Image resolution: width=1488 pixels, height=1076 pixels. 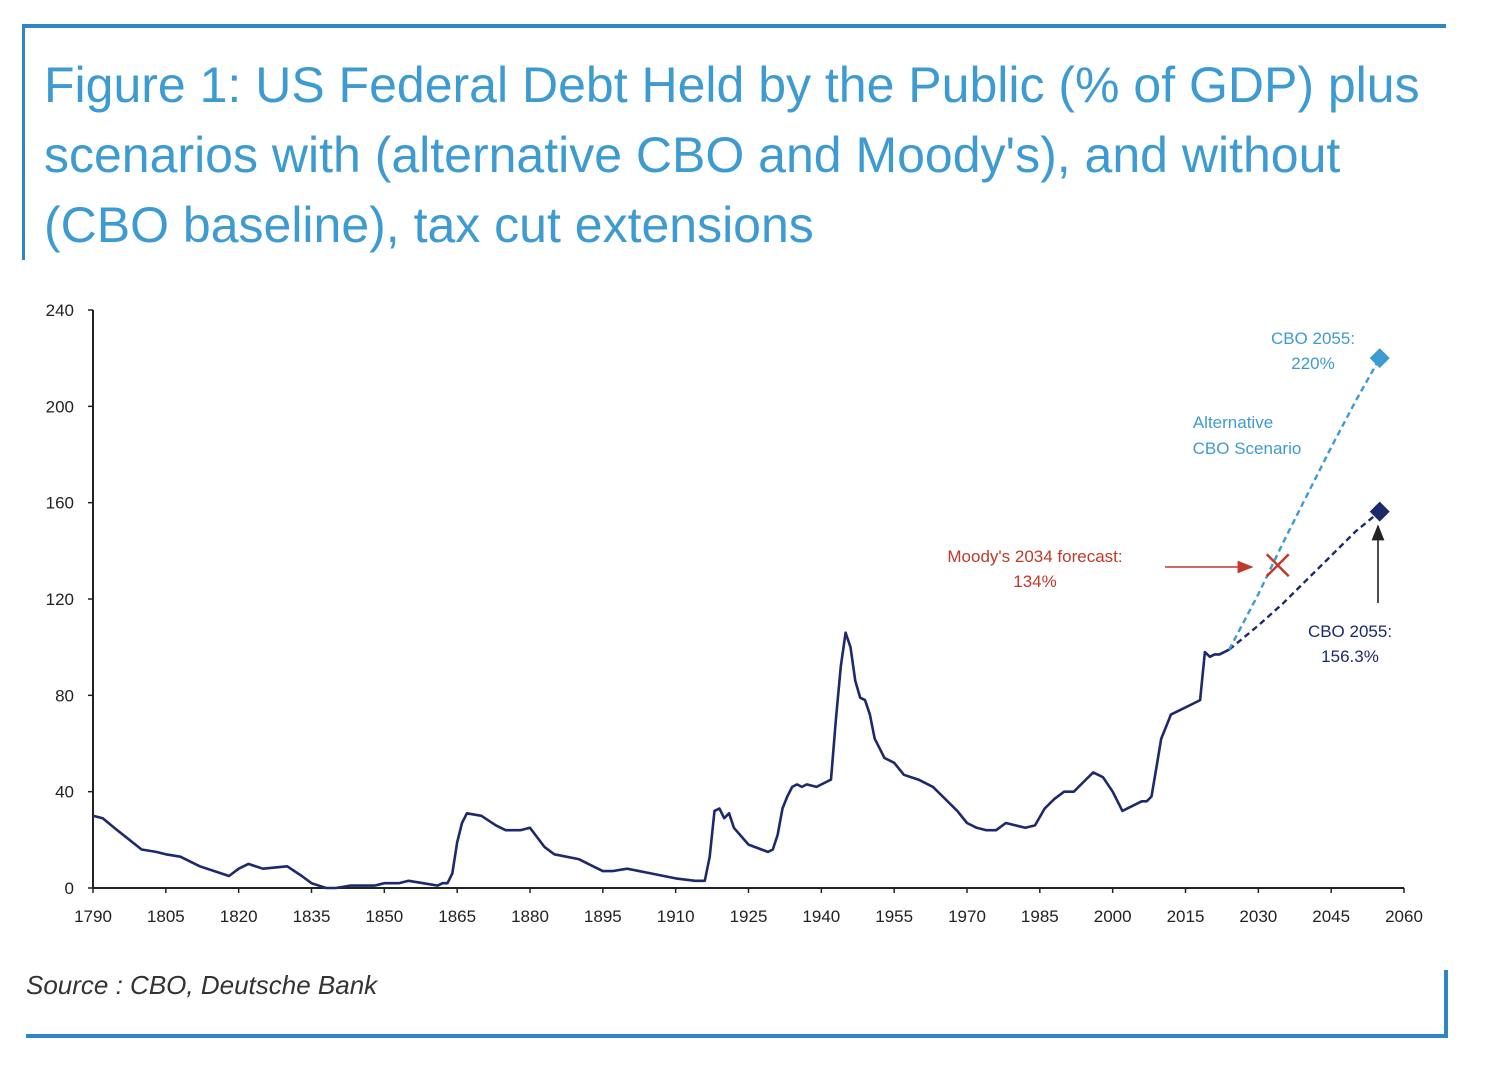 What do you see at coordinates (821, 916) in the screenshot?
I see `x-tick-label: 1940` at bounding box center [821, 916].